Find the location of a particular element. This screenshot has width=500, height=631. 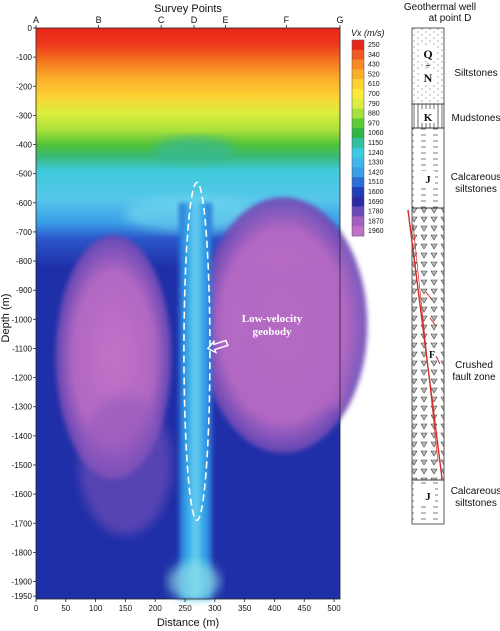

y-tick-label: -1500 is located at coordinates (22, 465).